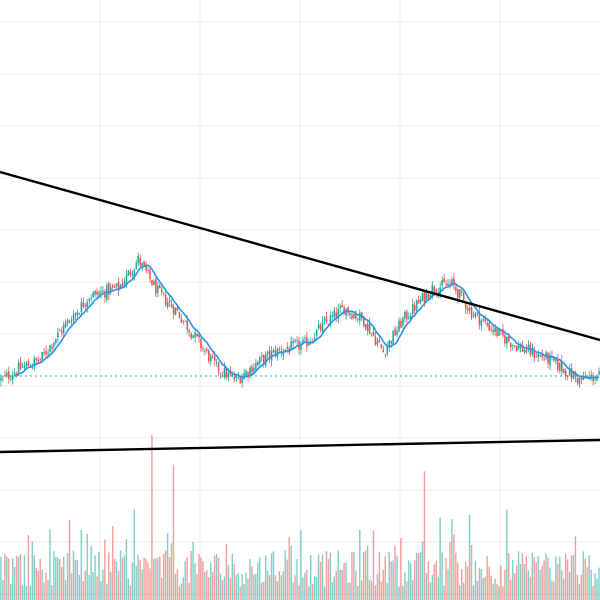 This screenshot has width=600, height=600. What do you see at coordinates (300, 446) in the screenshot?
I see `trendline-lower` at bounding box center [300, 446].